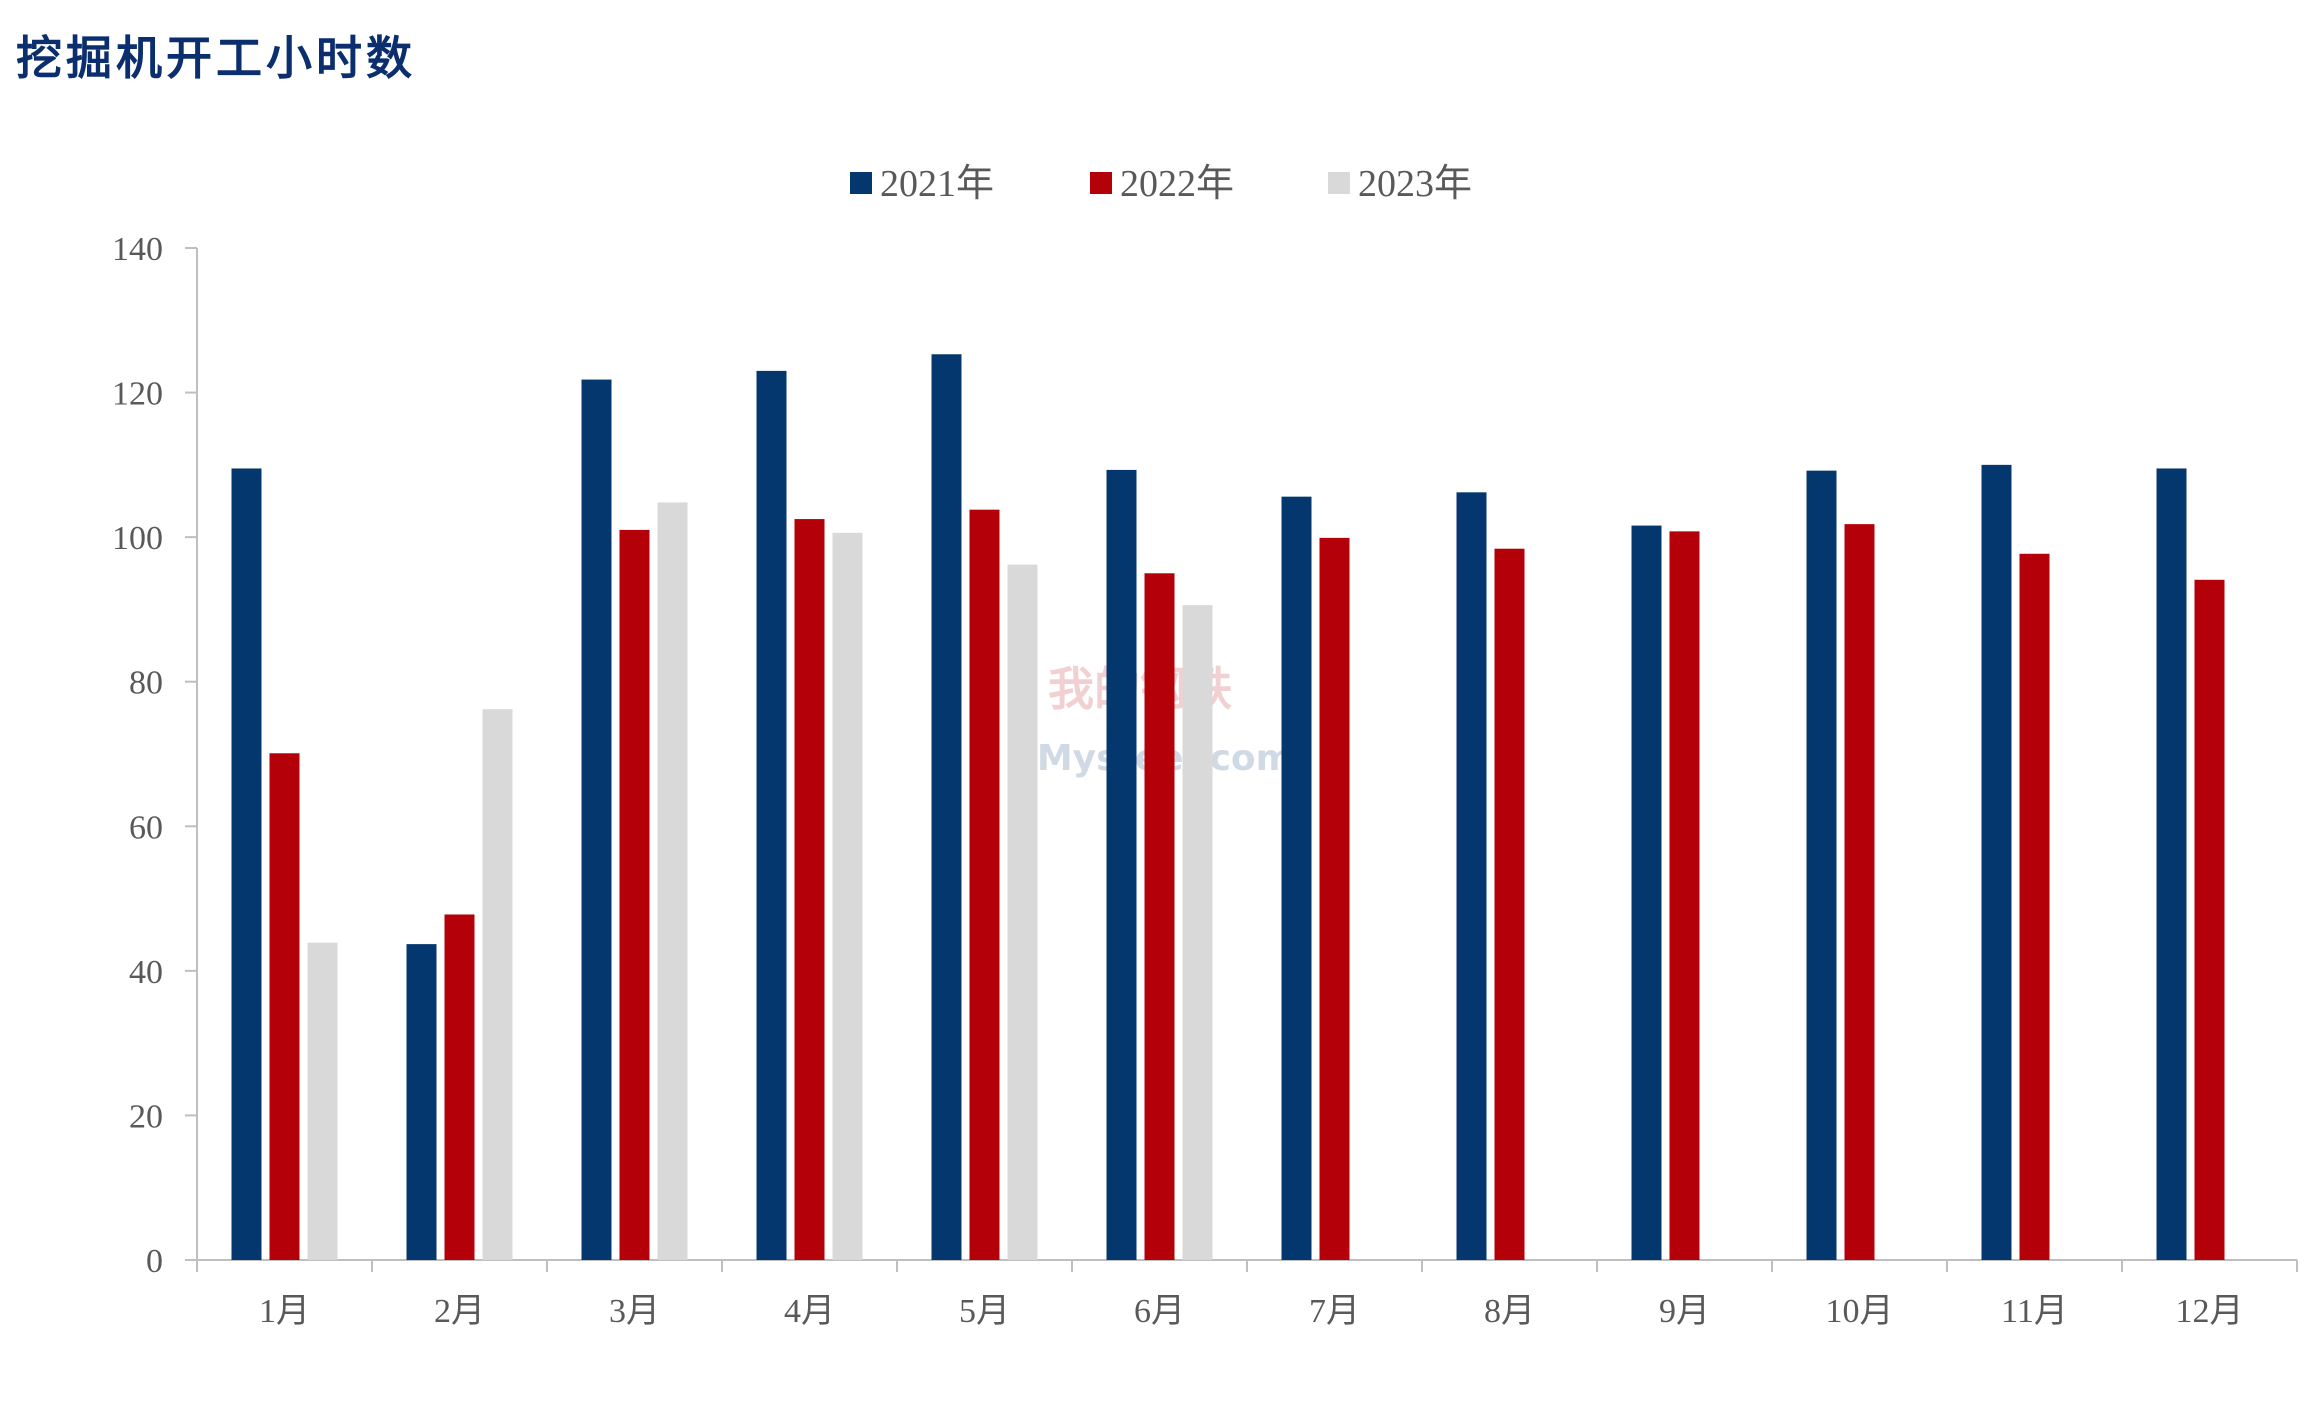 Image resolution: width=2320 pixels, height=1423 pixels. What do you see at coordinates (146, 972) in the screenshot?
I see `y-tick-label: 40` at bounding box center [146, 972].